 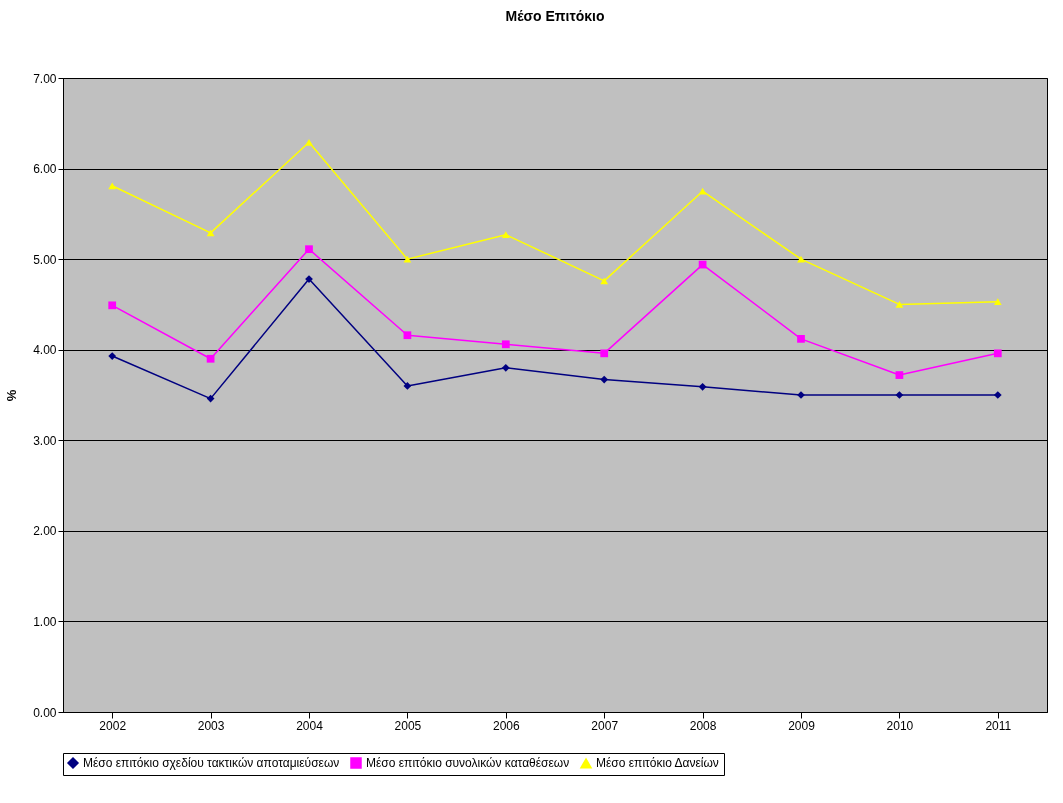 I want to click on y-tick-label: 3.00, so click(x=45, y=440).